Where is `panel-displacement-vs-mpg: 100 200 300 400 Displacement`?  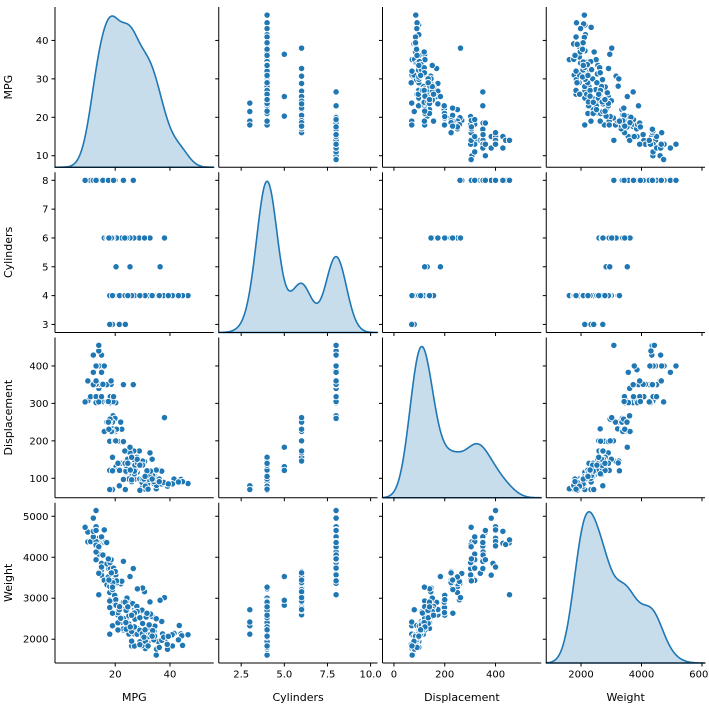
panel-displacement-vs-mpg: 100 200 300 400 Displacement is located at coordinates (108, 419).